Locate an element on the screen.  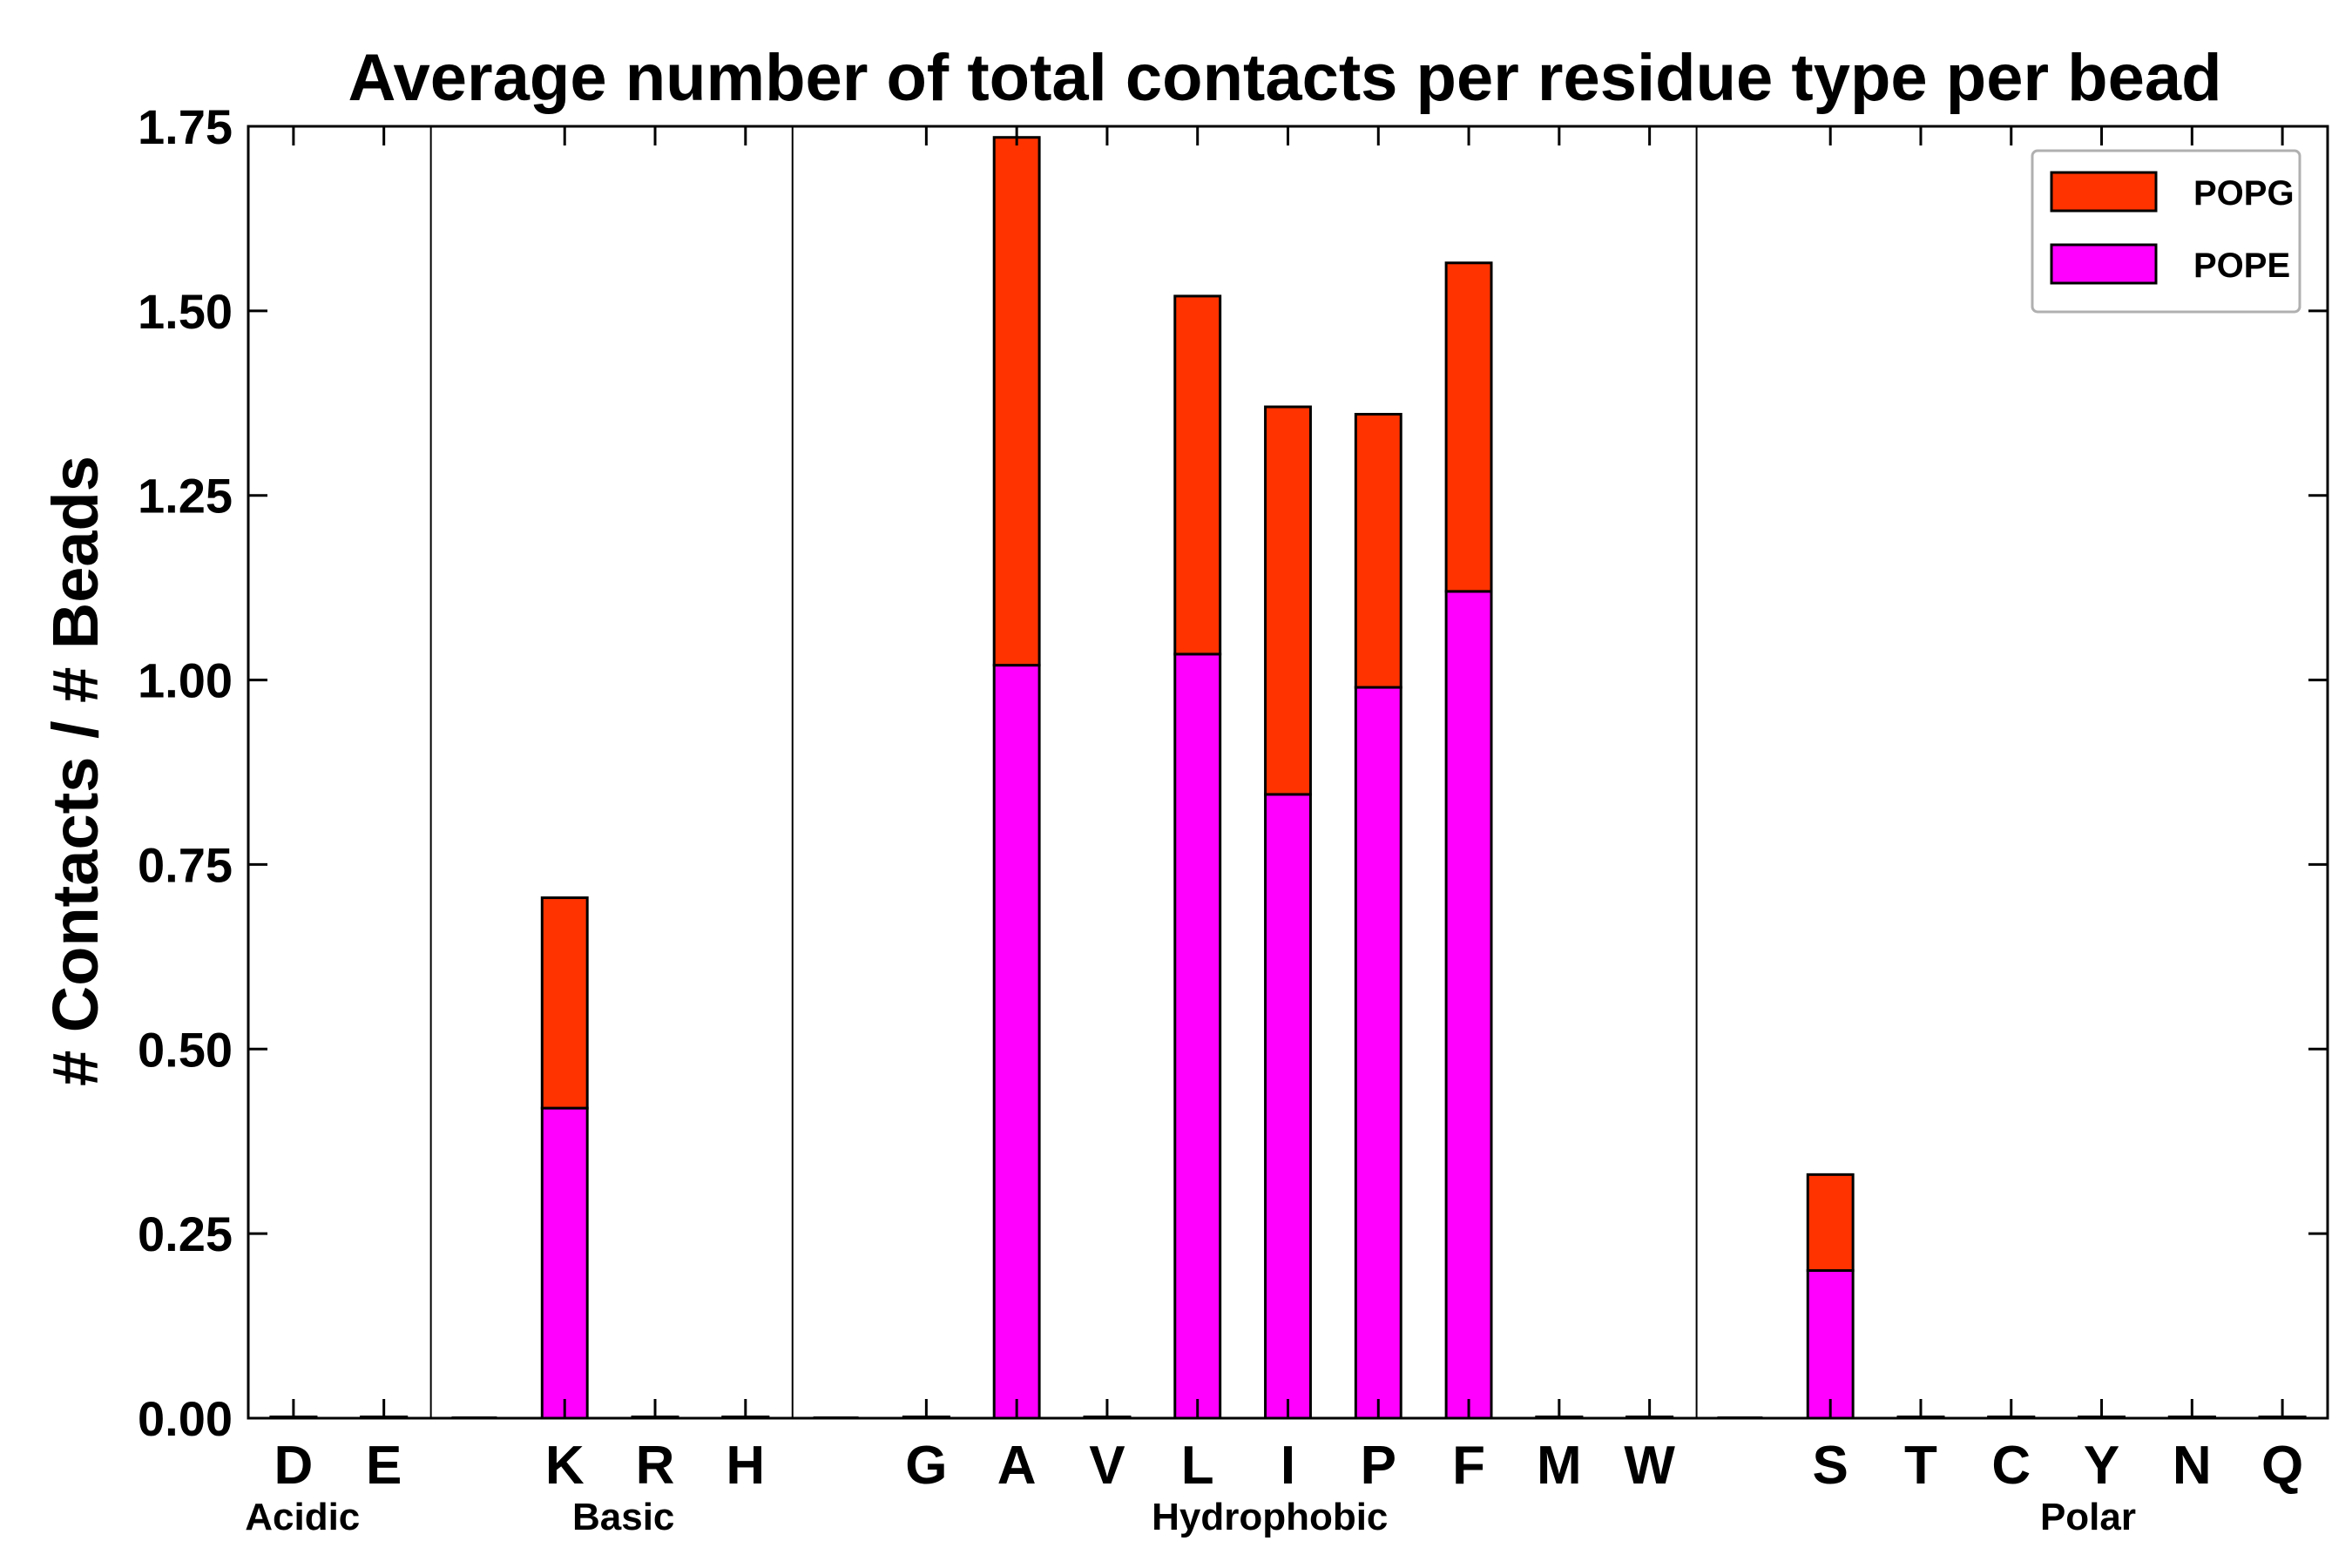
y-tick-label: 1.50 is located at coordinates (185, 311).